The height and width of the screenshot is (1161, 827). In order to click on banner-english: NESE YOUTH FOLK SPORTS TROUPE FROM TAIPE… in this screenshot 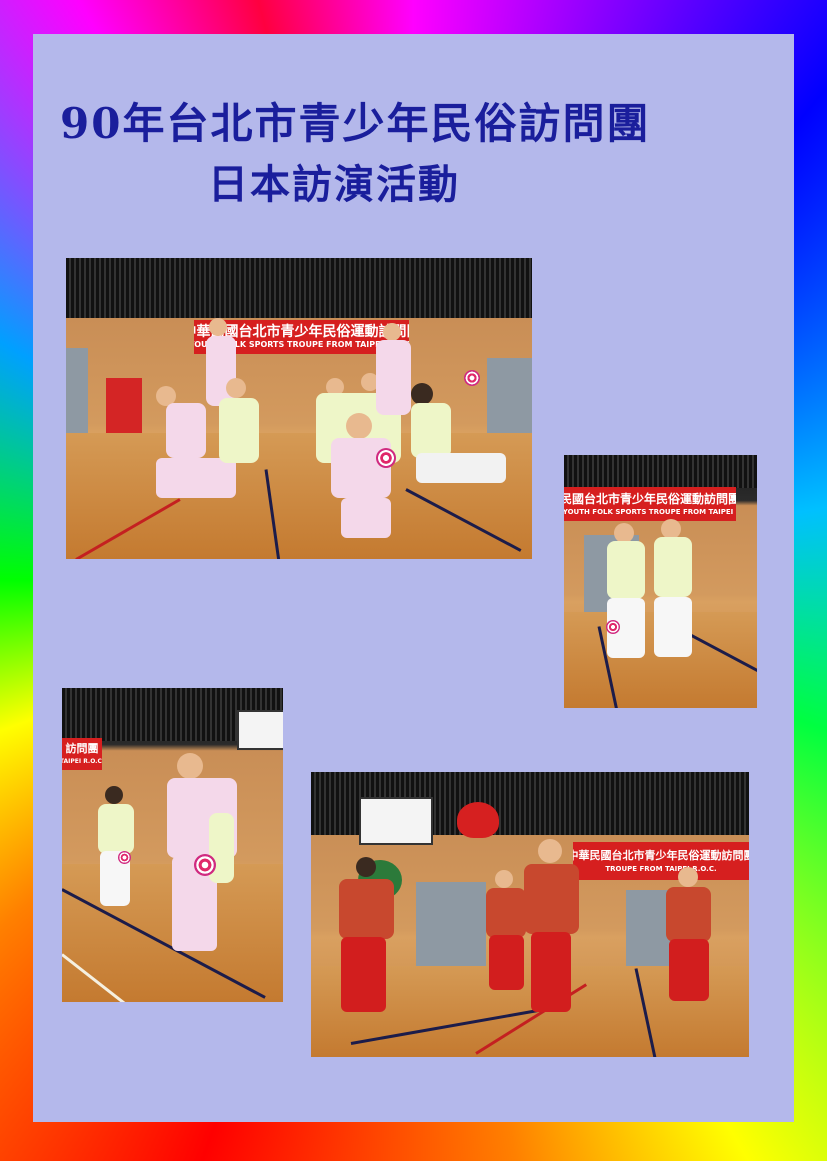, I will do `click(650, 512)`.